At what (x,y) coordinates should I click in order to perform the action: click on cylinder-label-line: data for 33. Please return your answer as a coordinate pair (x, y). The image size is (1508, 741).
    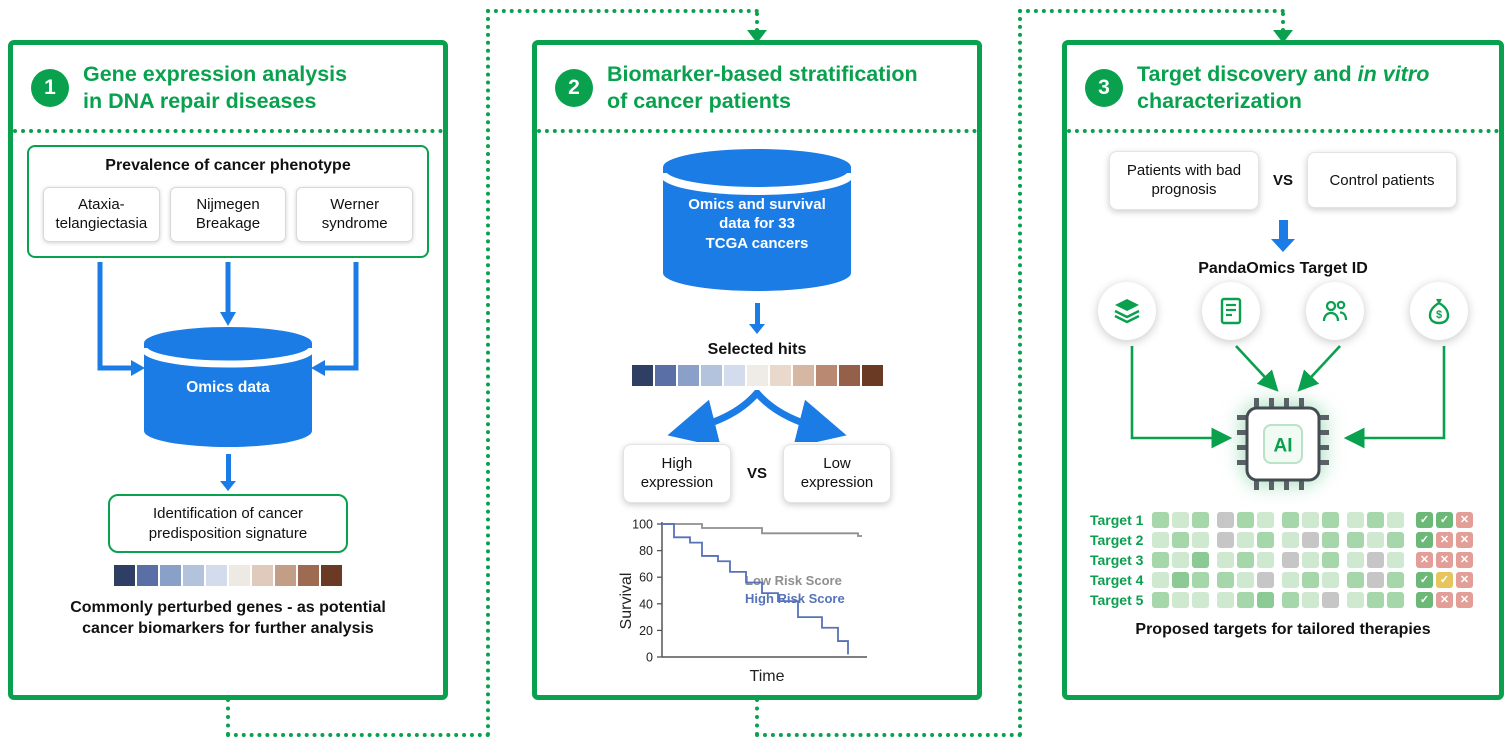
    Looking at the image, I should click on (757, 224).